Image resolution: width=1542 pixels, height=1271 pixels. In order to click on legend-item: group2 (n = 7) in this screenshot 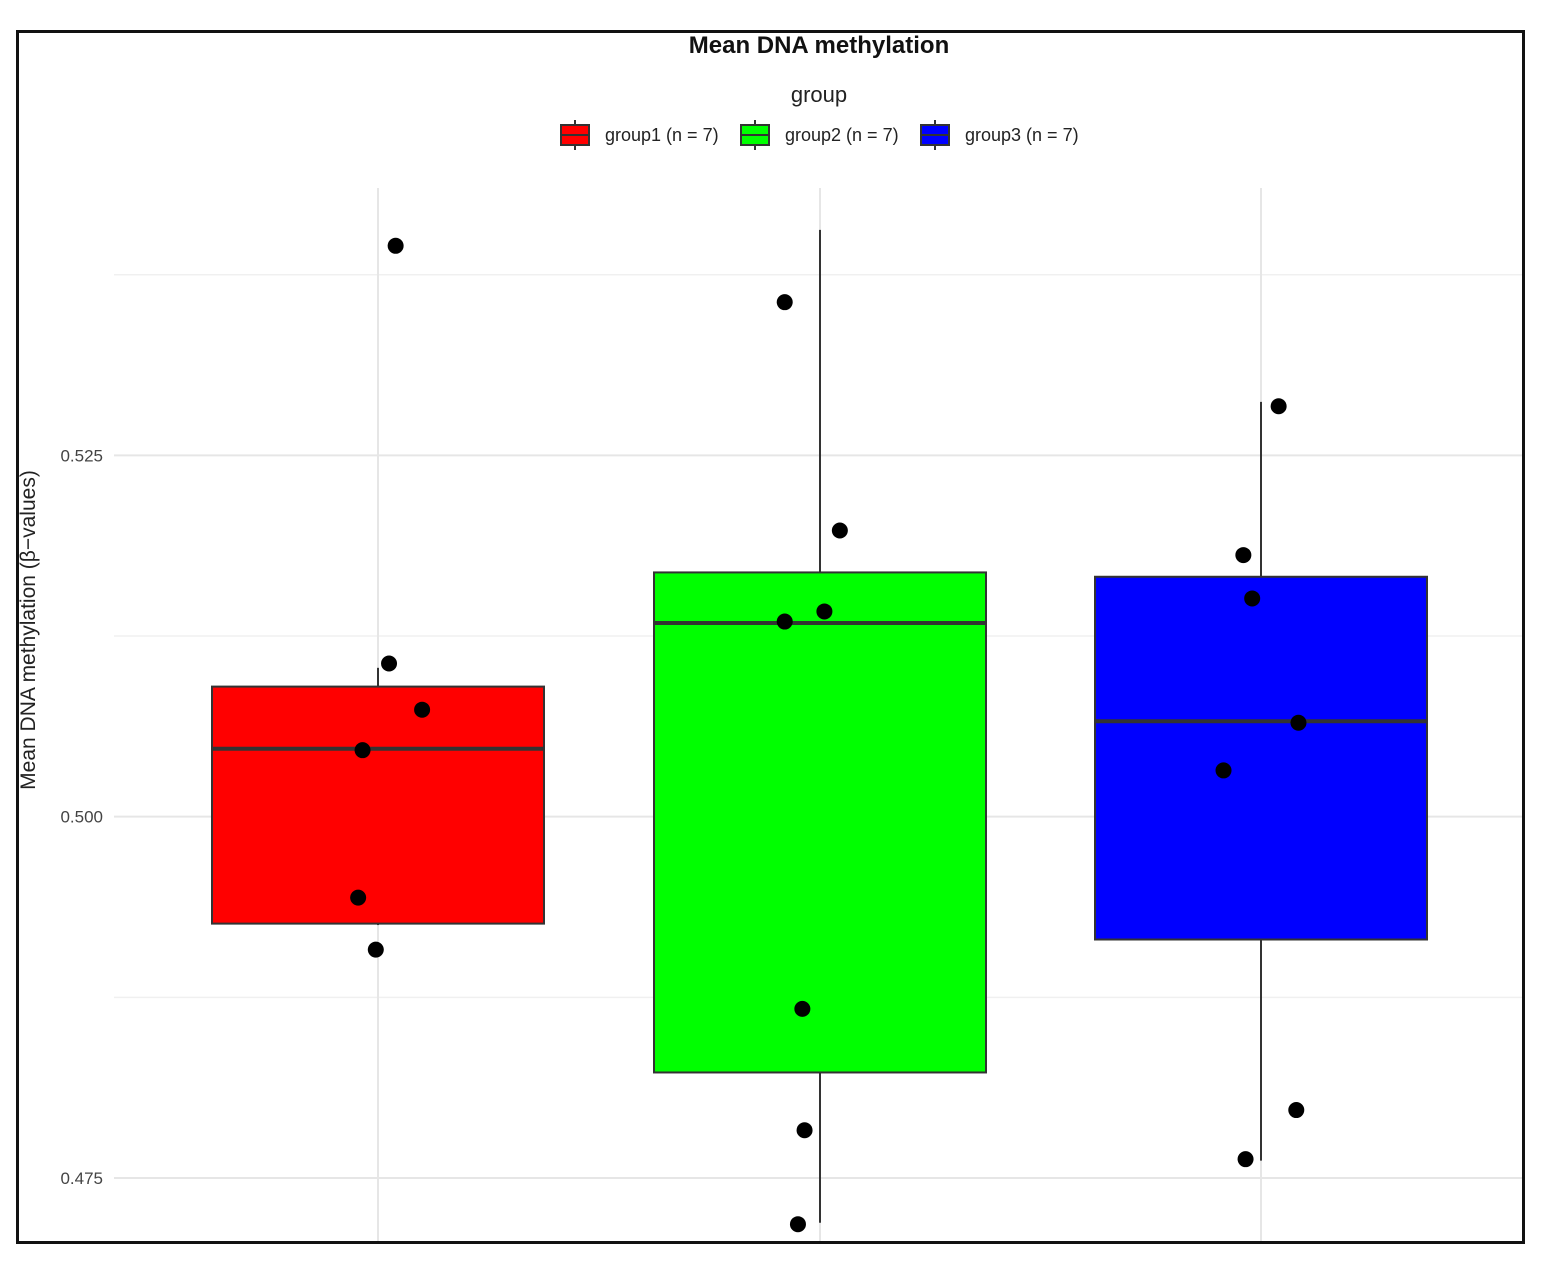, I will do `click(819, 135)`.